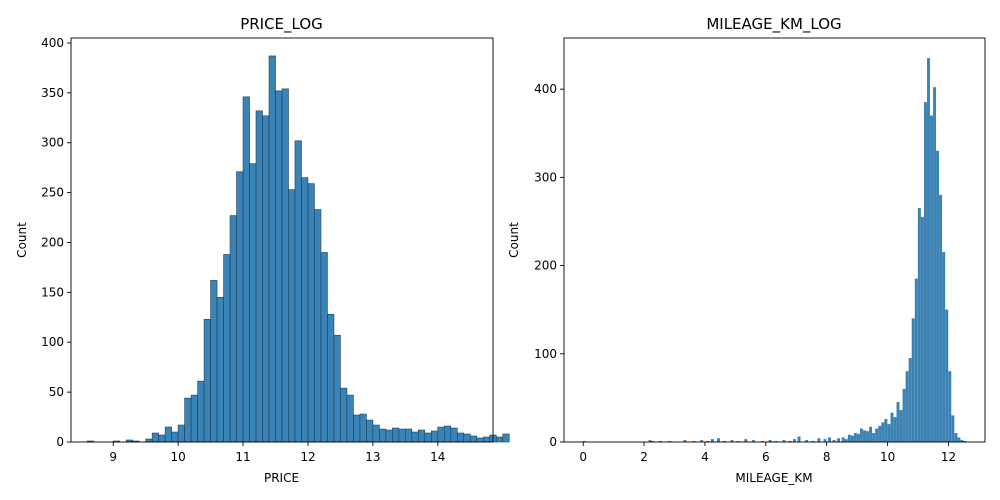 The image size is (1000, 500). What do you see at coordinates (766, 457) in the screenshot?
I see `x-tick-label: 6` at bounding box center [766, 457].